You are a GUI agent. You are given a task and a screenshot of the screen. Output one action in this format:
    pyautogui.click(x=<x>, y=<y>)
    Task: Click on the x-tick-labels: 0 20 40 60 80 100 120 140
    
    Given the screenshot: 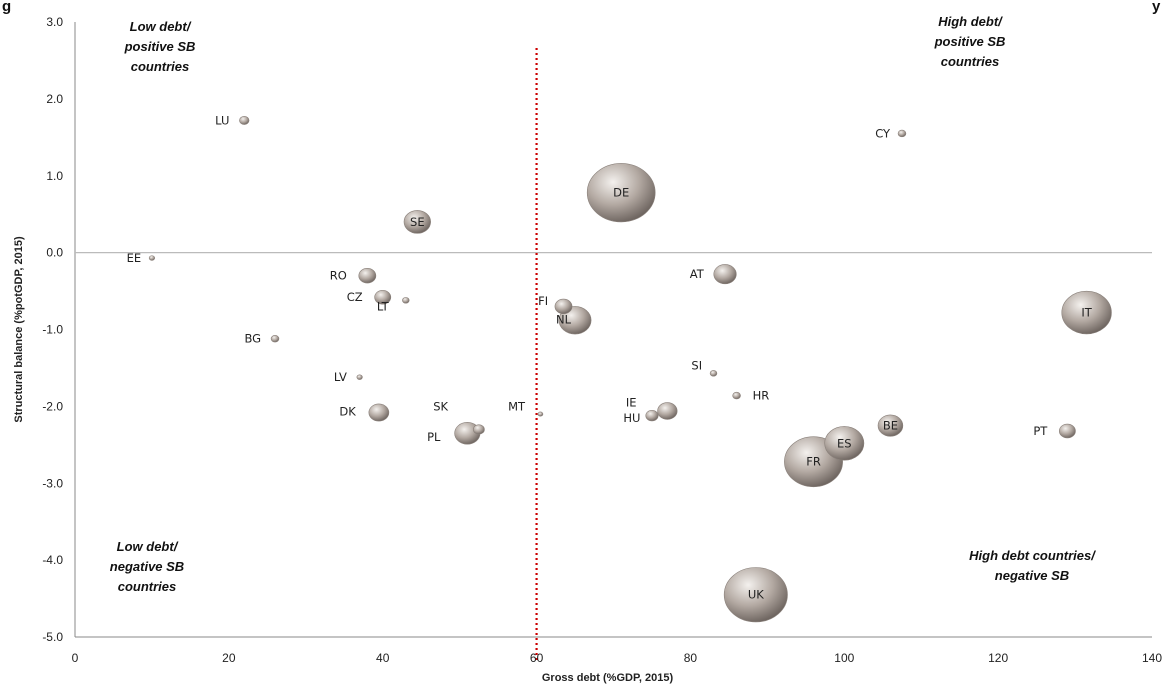 What is the action you would take?
    pyautogui.click(x=617, y=658)
    